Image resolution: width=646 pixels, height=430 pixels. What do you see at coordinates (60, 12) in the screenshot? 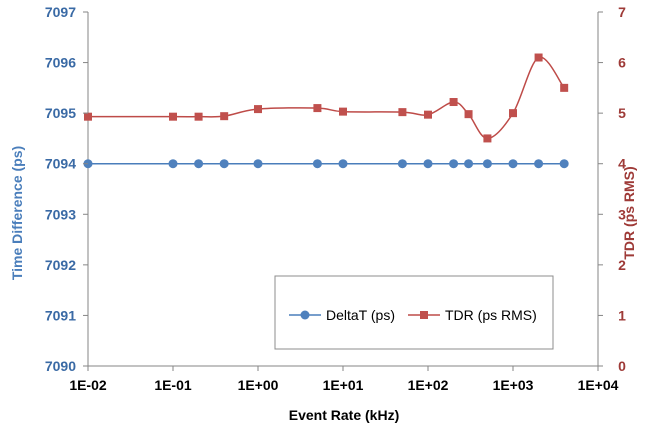
I see `left-y-tick-label: 7097` at bounding box center [60, 12].